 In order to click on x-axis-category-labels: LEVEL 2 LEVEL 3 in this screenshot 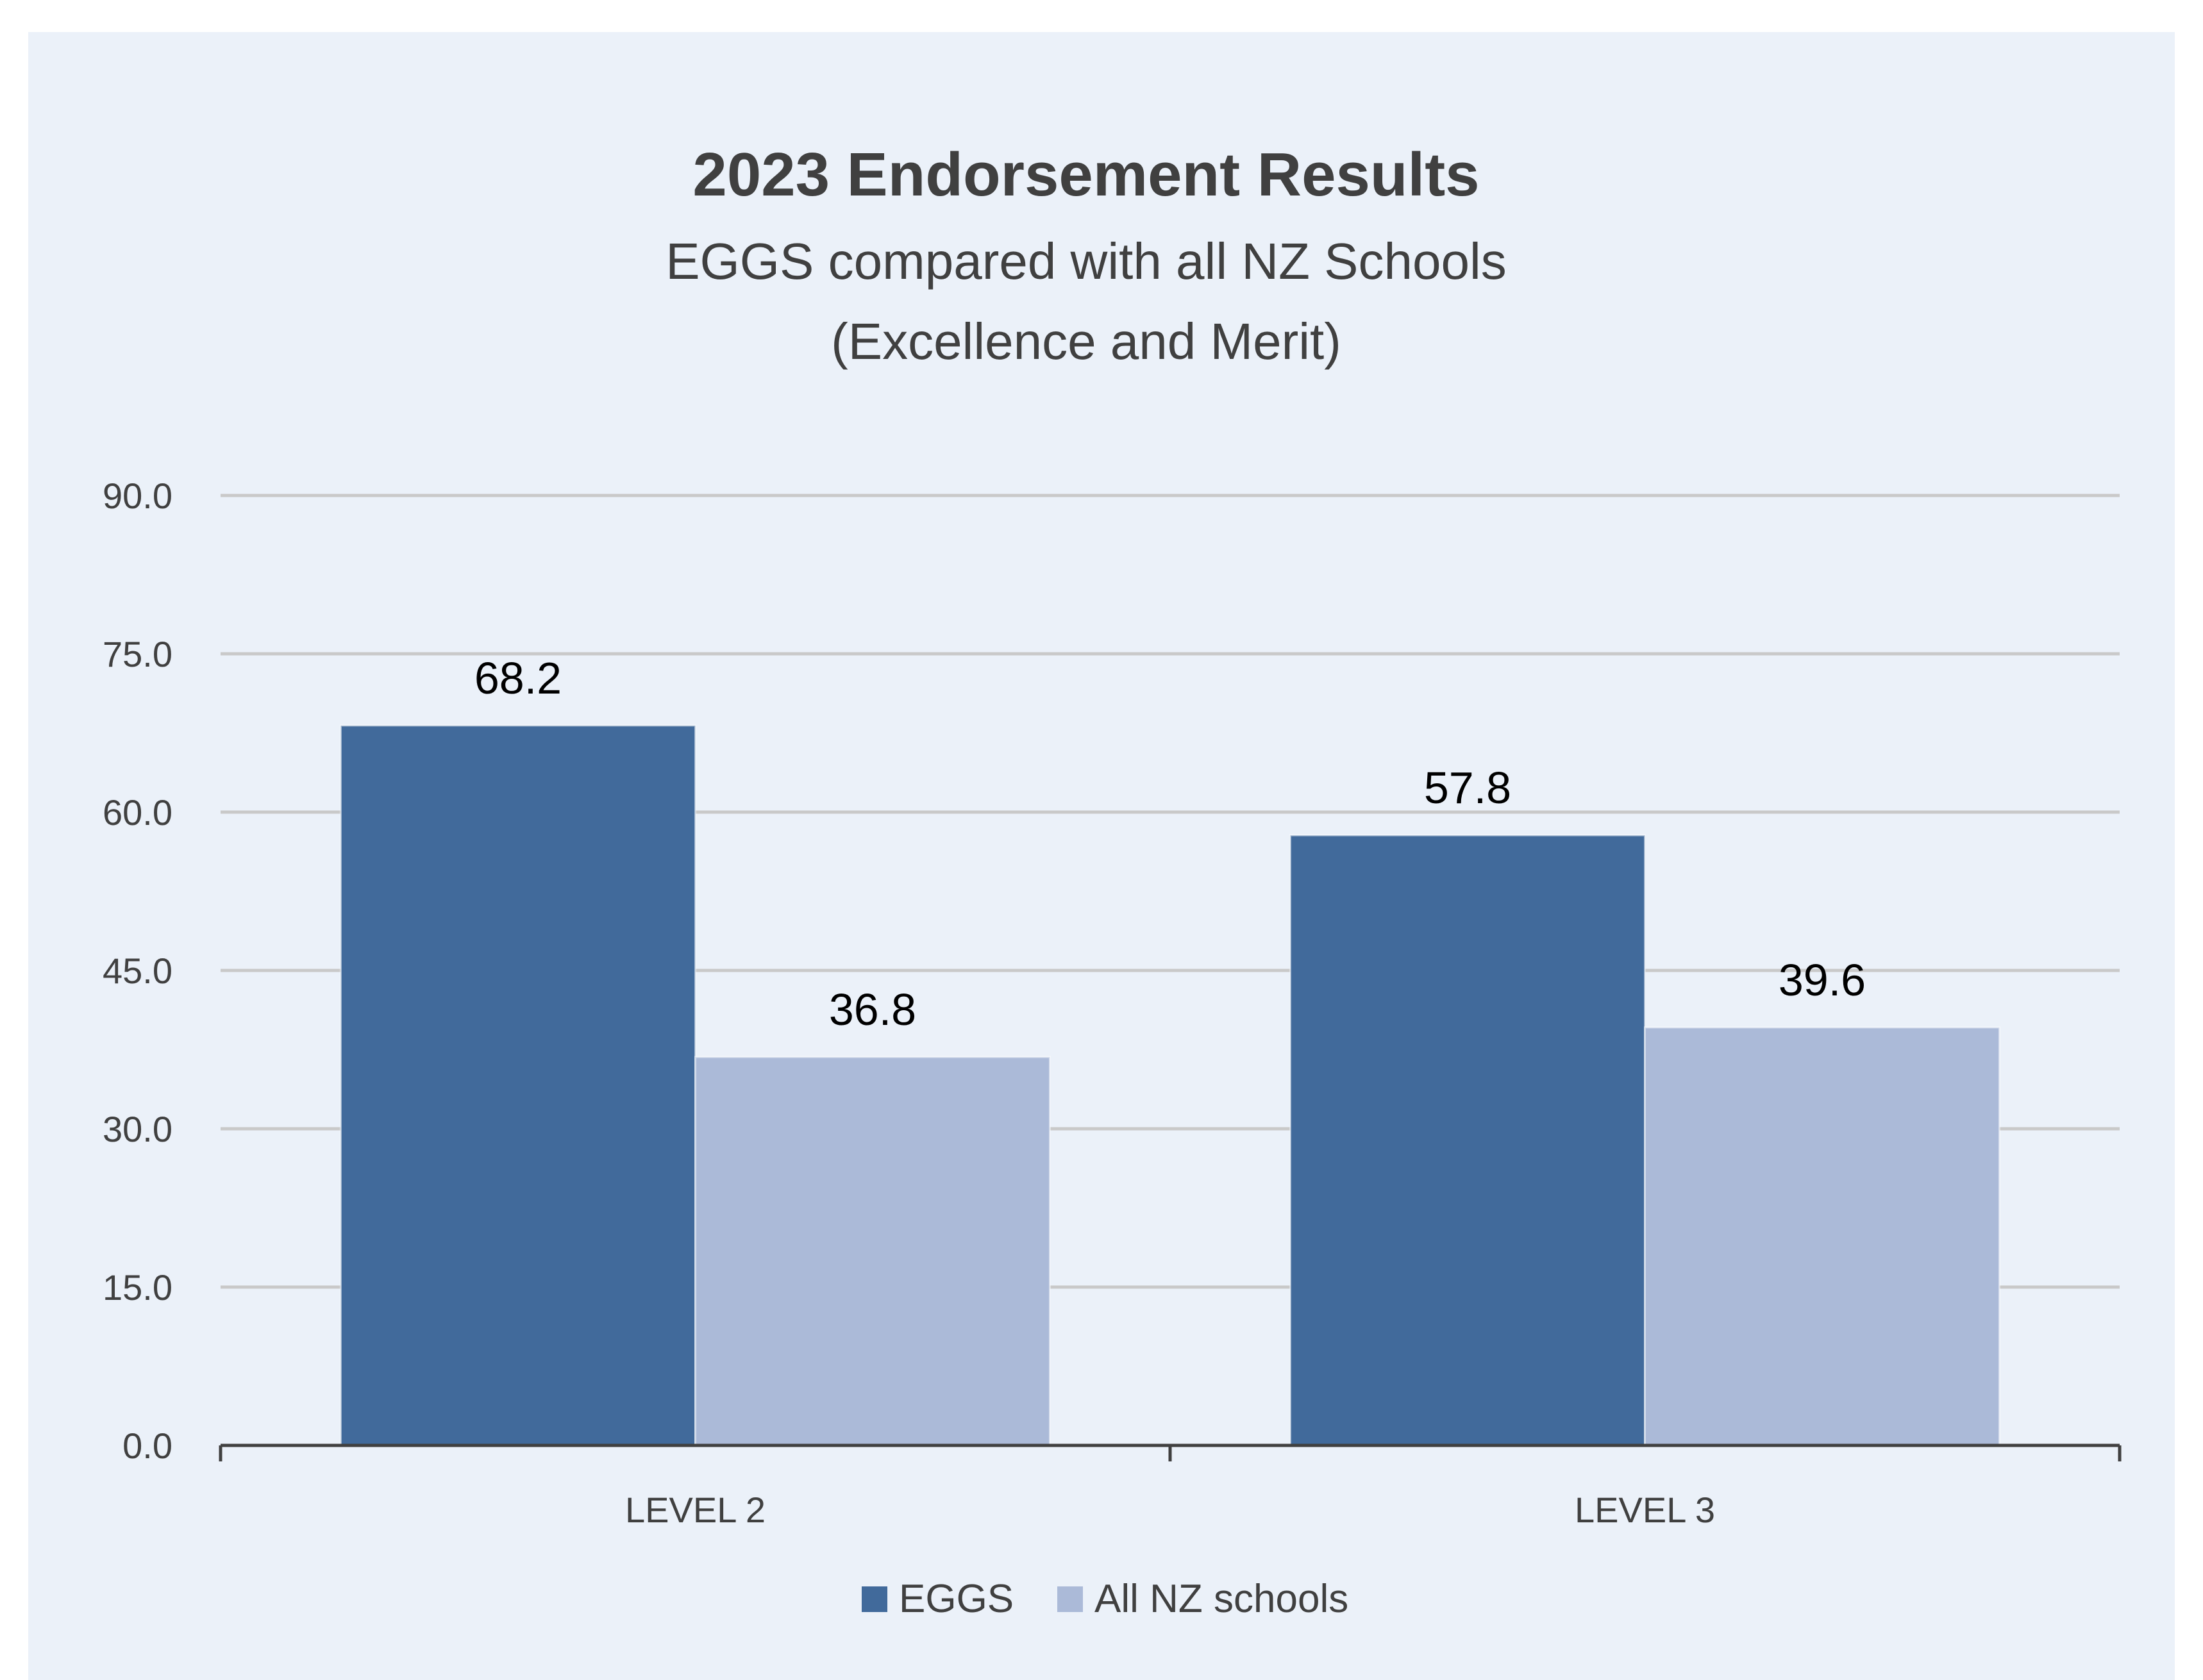, I will do `click(1170, 1510)`.